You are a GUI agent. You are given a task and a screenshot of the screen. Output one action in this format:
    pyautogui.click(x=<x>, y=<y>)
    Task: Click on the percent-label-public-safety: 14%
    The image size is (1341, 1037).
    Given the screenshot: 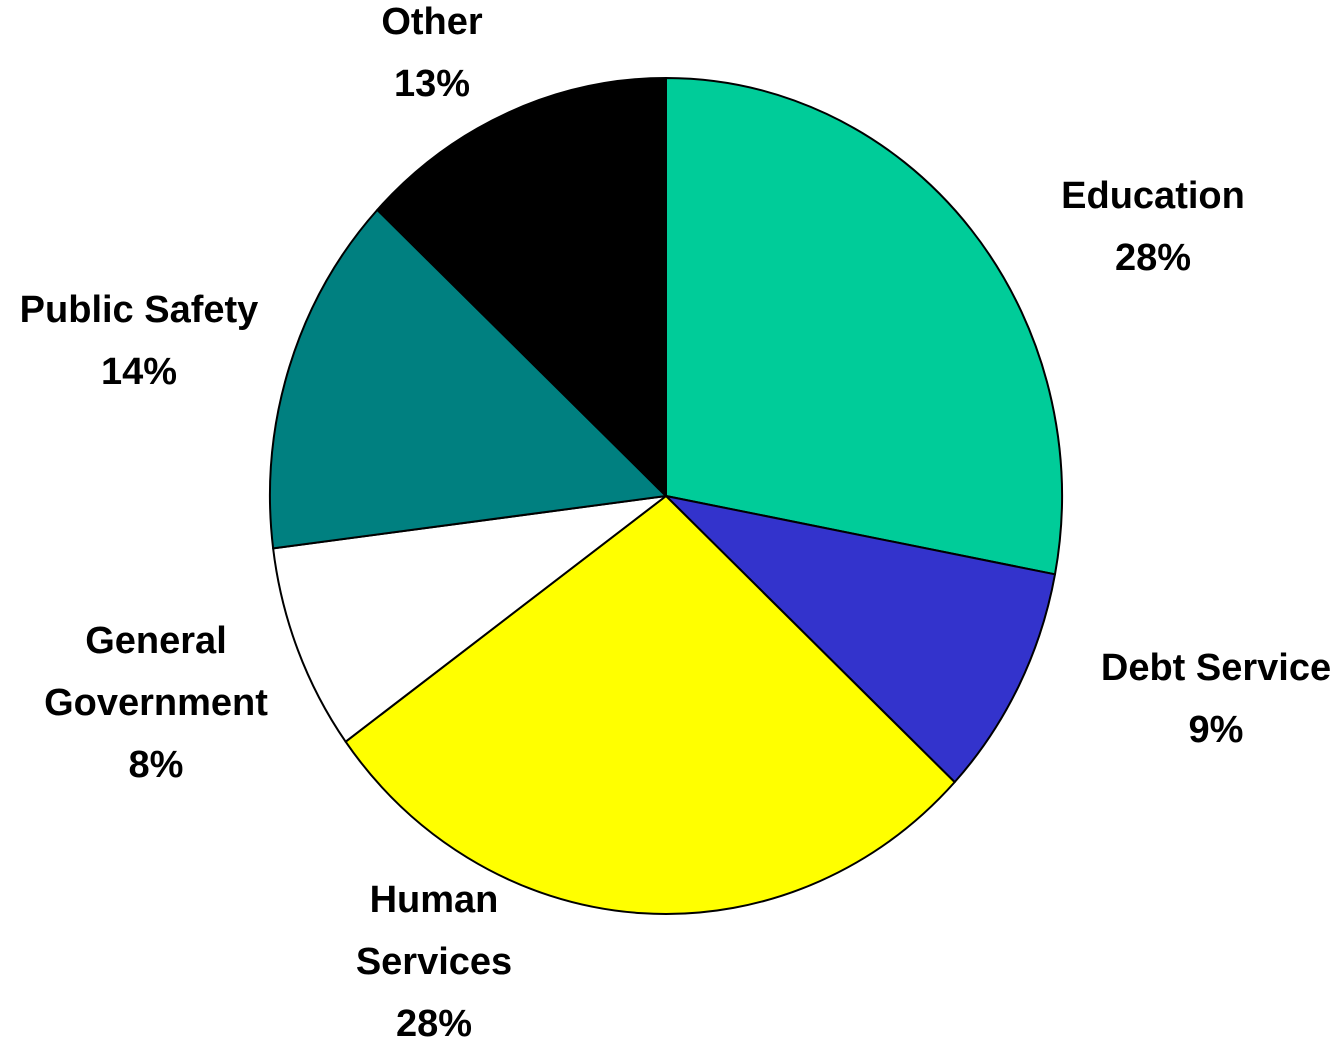 What is the action you would take?
    pyautogui.click(x=139, y=372)
    